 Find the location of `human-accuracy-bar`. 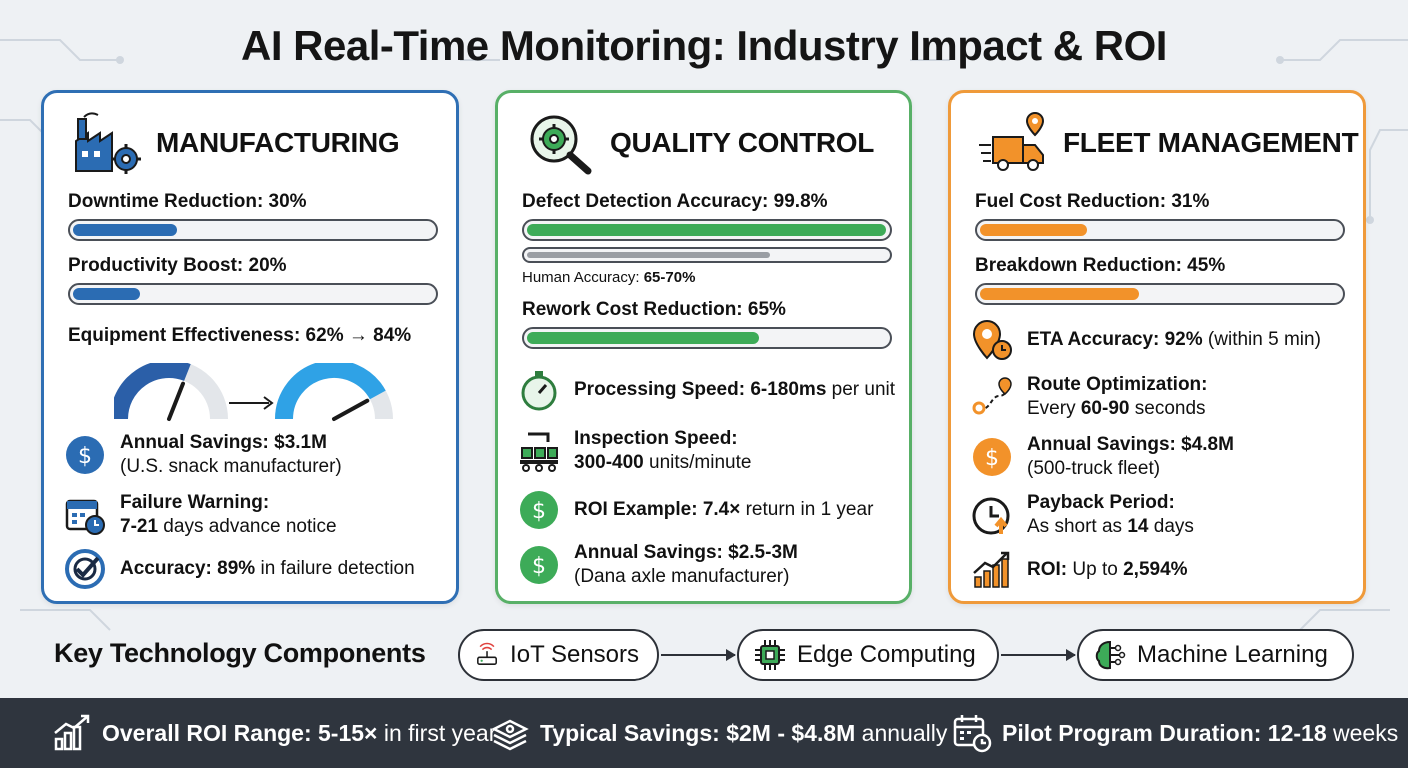

human-accuracy-bar is located at coordinates (707, 255).